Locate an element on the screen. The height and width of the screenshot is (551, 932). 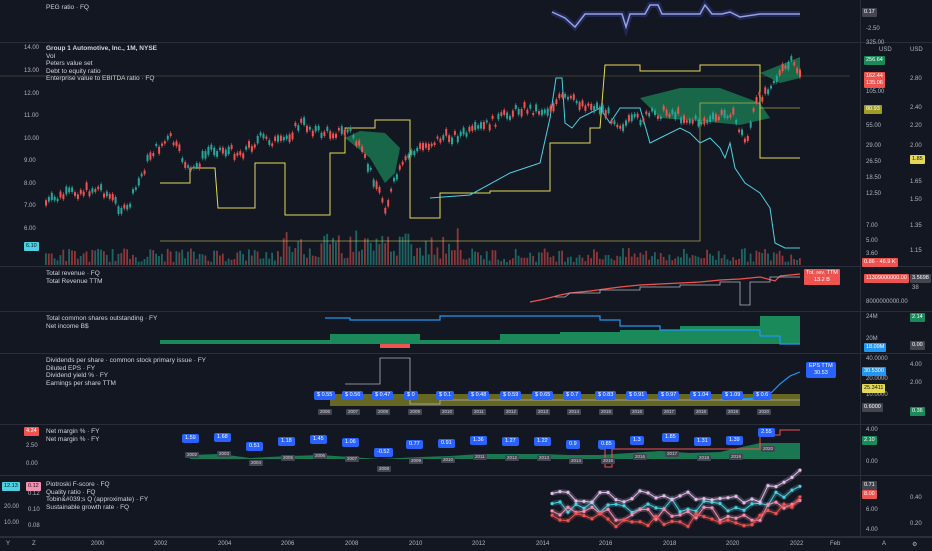
axis-a-btn: A is located at coordinates (884, 544).